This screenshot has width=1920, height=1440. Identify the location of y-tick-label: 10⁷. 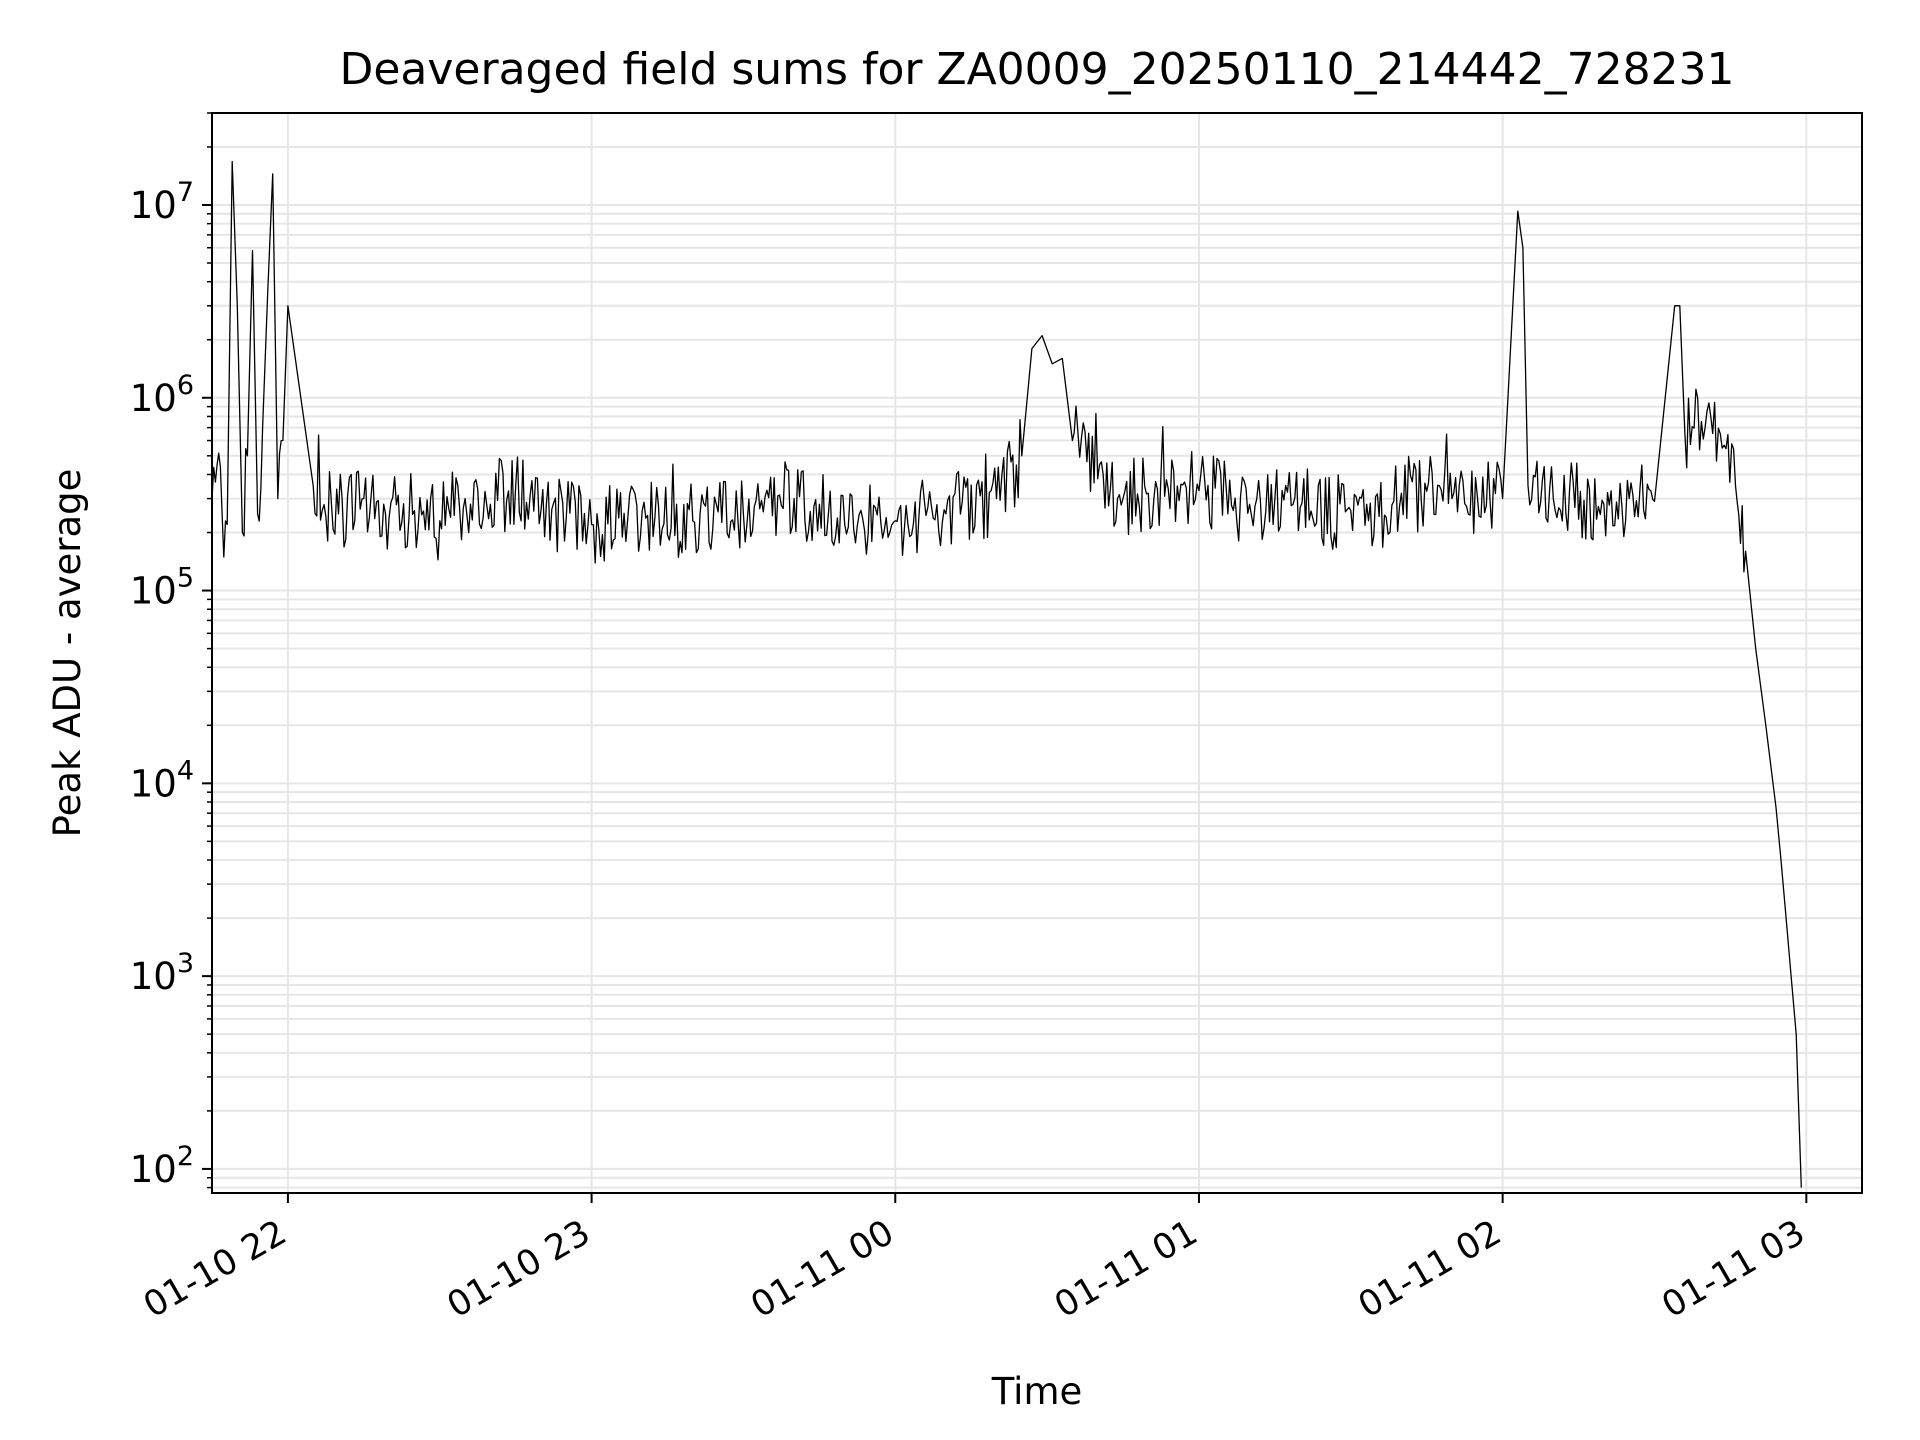
(162, 202).